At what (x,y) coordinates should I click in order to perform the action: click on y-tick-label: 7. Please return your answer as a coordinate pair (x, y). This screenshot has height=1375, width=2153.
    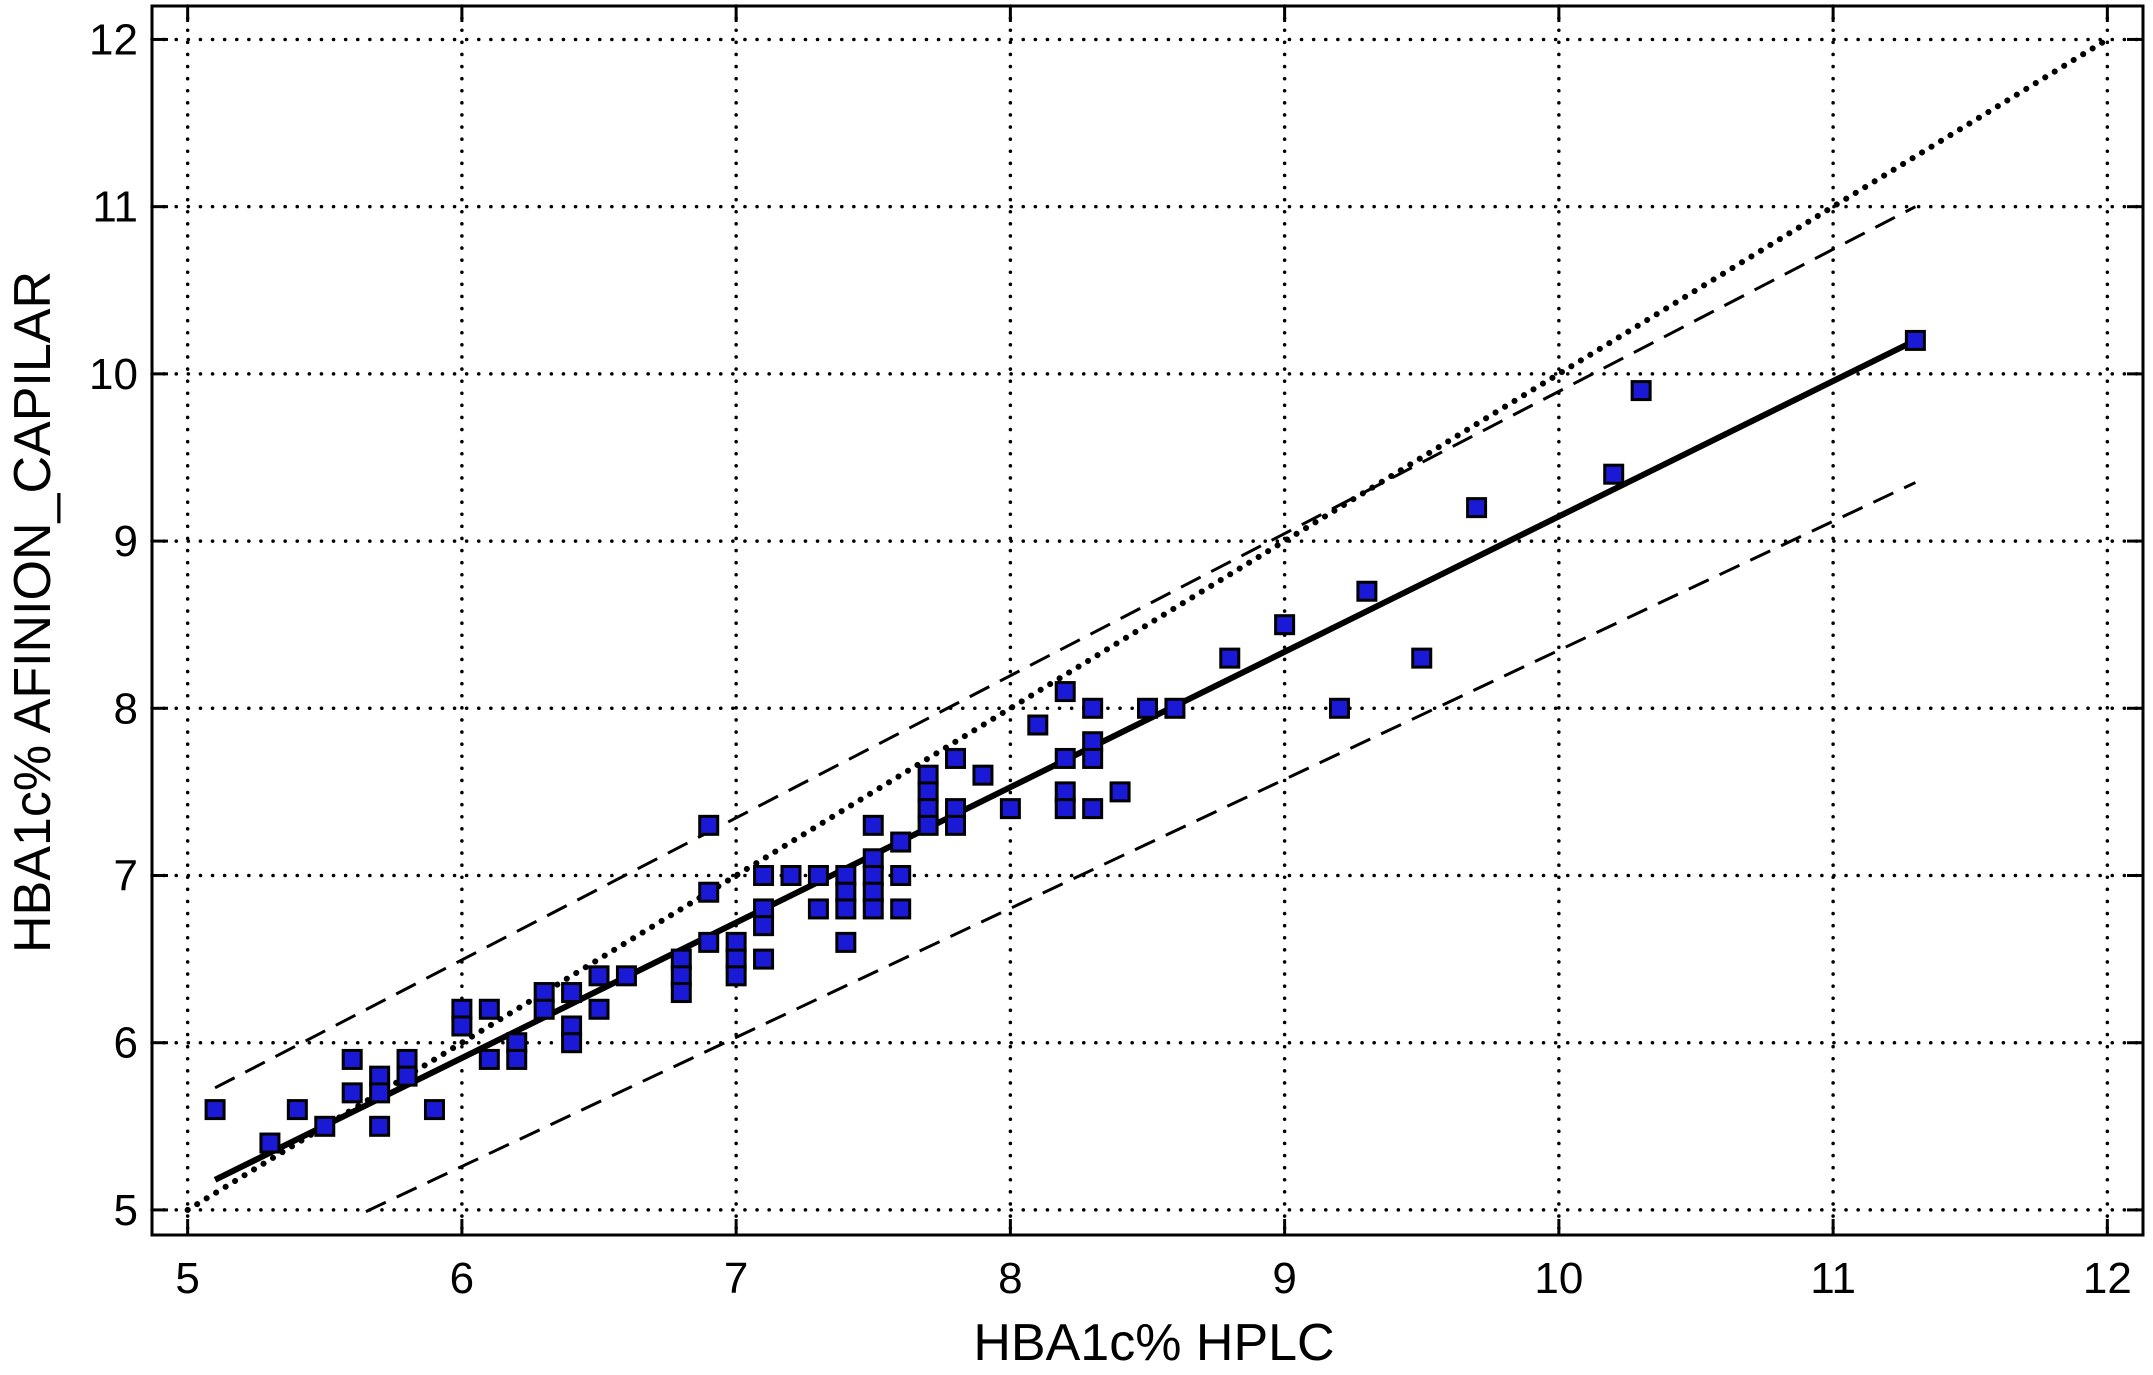
    Looking at the image, I should click on (126, 875).